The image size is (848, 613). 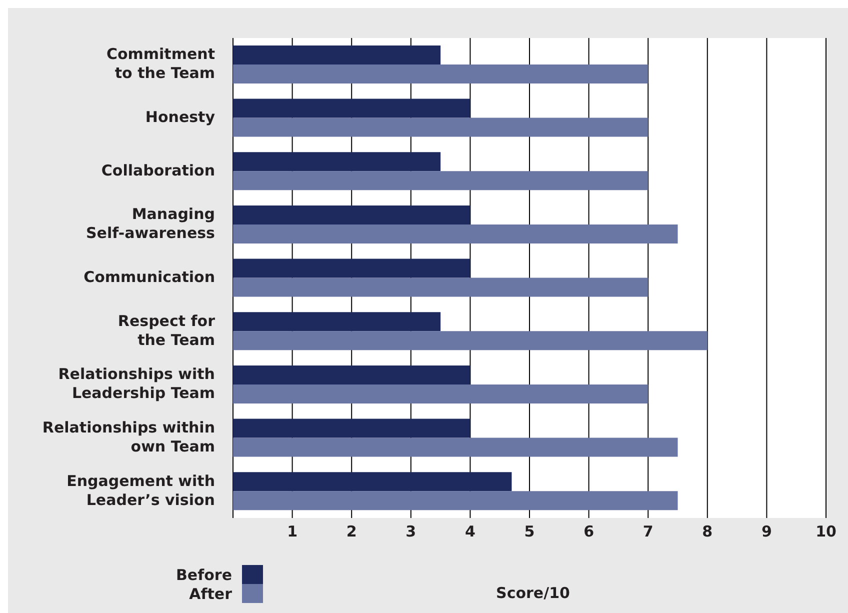 What do you see at coordinates (158, 170) in the screenshot?
I see `y-tick-label: Collaboration` at bounding box center [158, 170].